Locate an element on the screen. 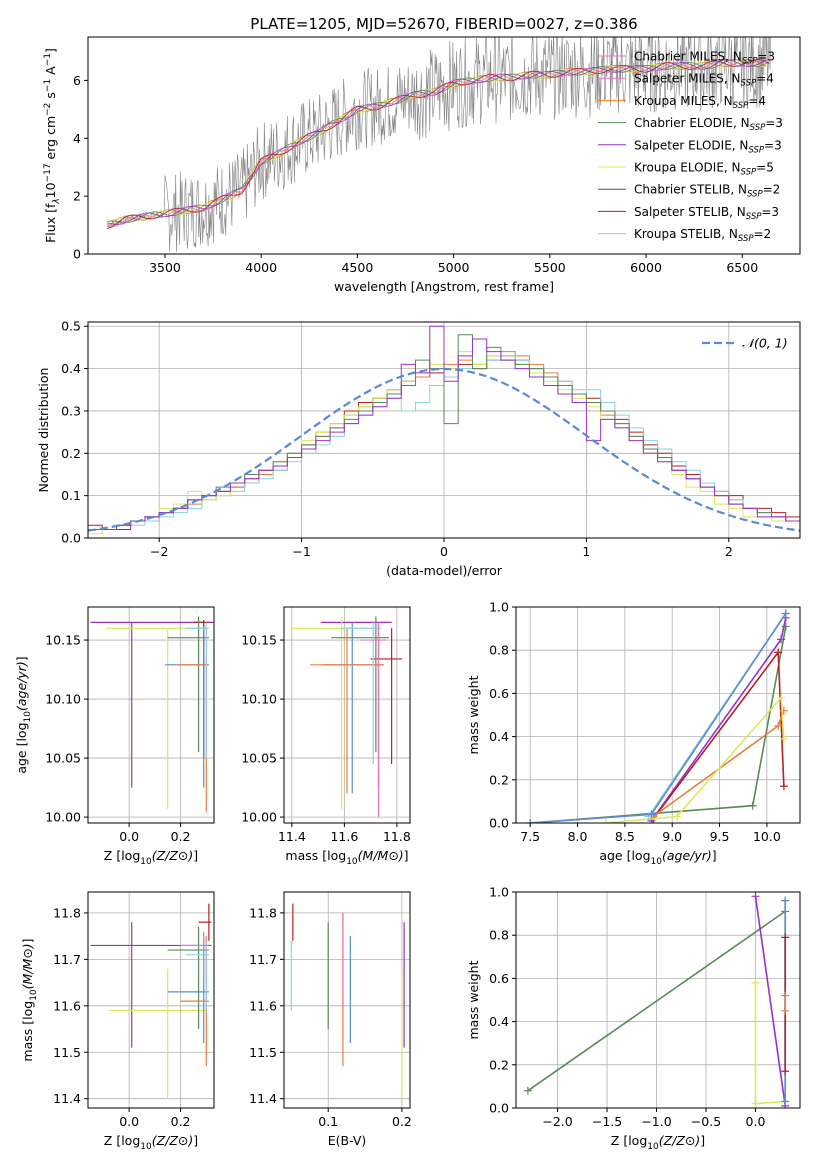  x-tick-label: 0.1 is located at coordinates (328, 1121).